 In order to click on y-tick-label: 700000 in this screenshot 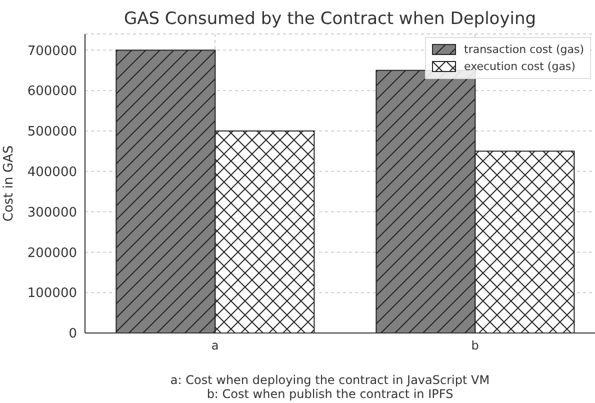, I will do `click(52, 51)`.